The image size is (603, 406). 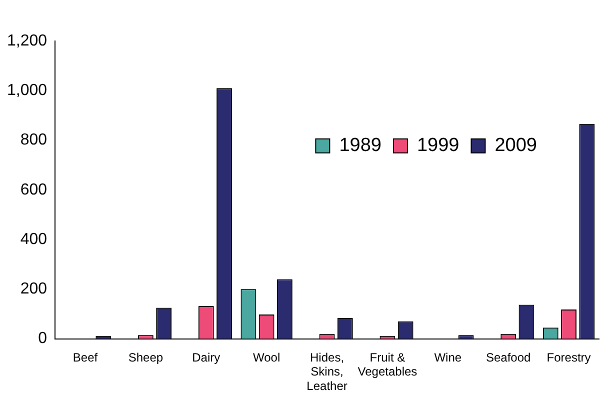 I want to click on x-tick-label: Beef, so click(x=85, y=357).